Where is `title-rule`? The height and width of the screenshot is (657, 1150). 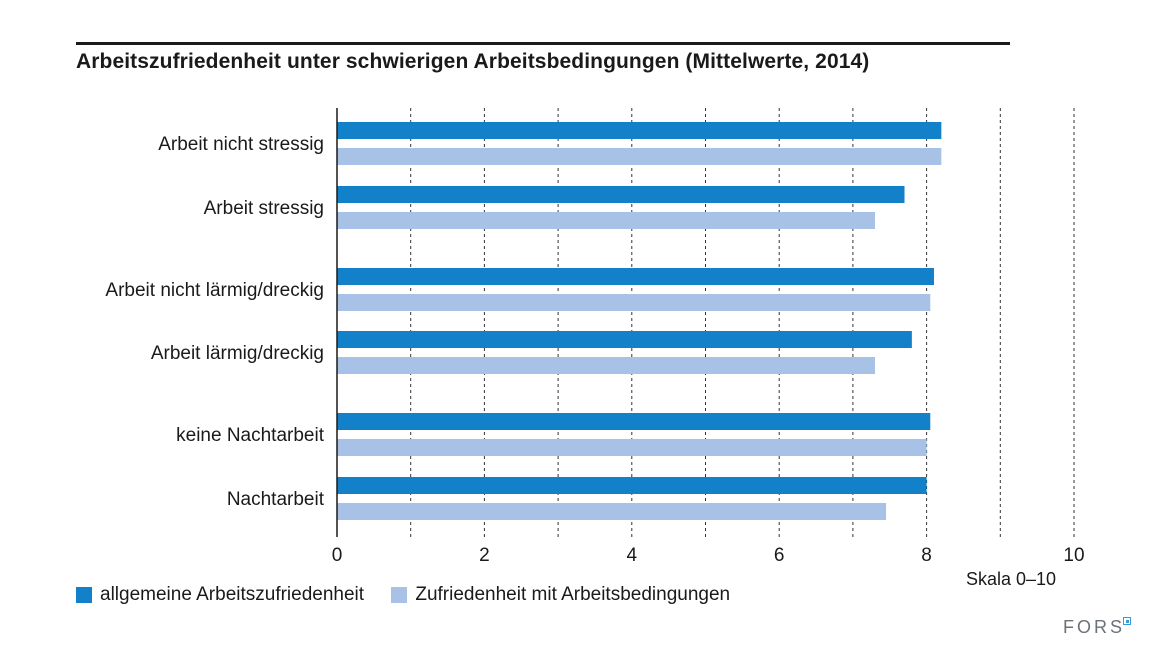 title-rule is located at coordinates (543, 43).